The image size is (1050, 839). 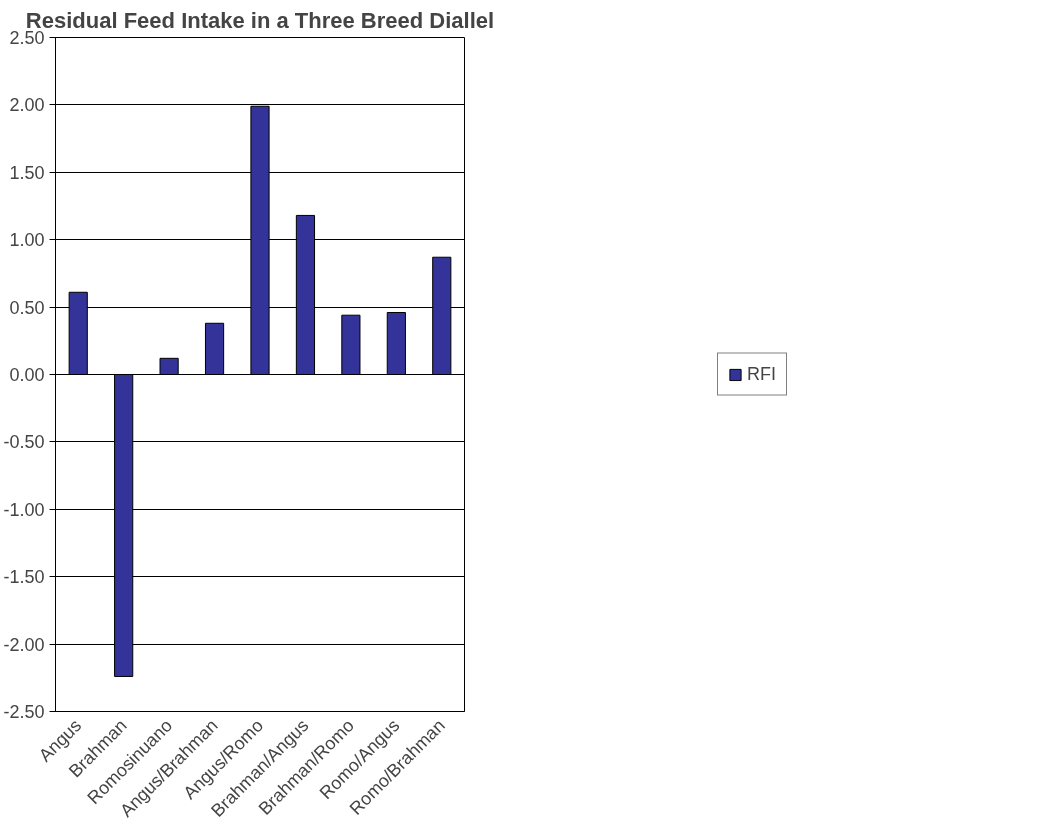 What do you see at coordinates (27, 307) in the screenshot?
I see `y-tick-label: 0.50` at bounding box center [27, 307].